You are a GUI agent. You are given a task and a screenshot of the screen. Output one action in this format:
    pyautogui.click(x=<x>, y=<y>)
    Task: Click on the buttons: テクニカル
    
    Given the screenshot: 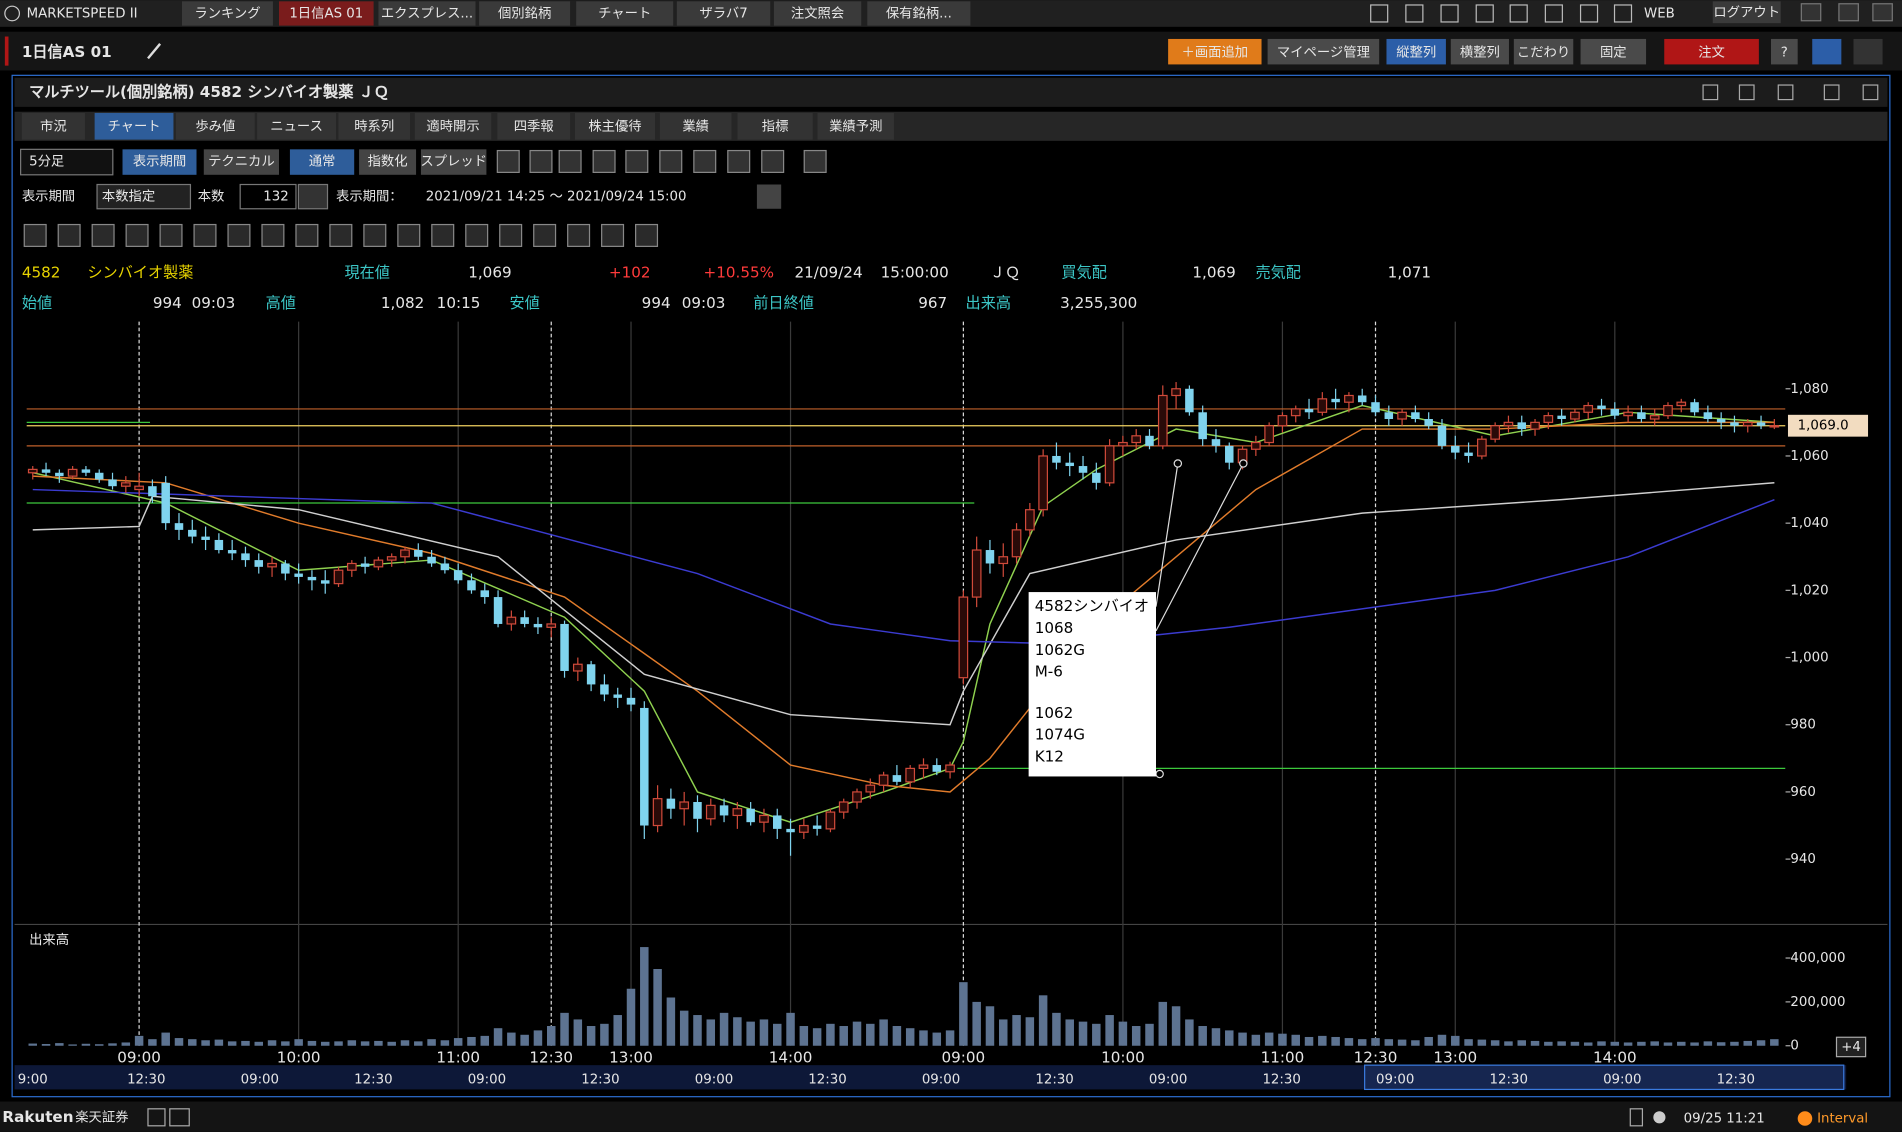 What is the action you would take?
    pyautogui.click(x=241, y=161)
    